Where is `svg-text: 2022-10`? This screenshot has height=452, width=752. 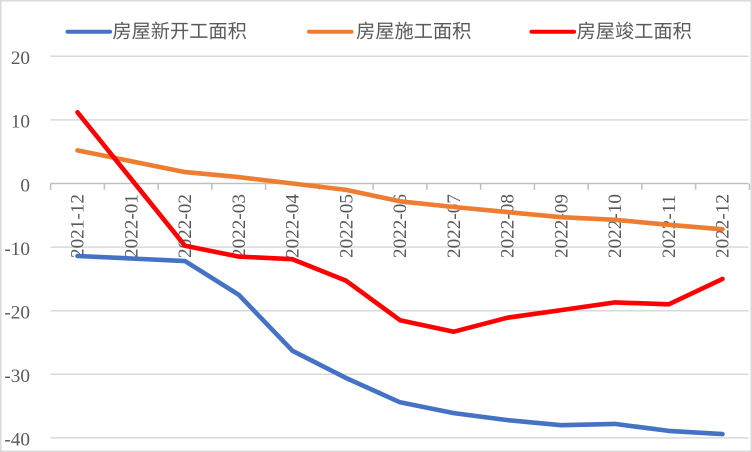 svg-text: 2022-10 is located at coordinates (615, 226).